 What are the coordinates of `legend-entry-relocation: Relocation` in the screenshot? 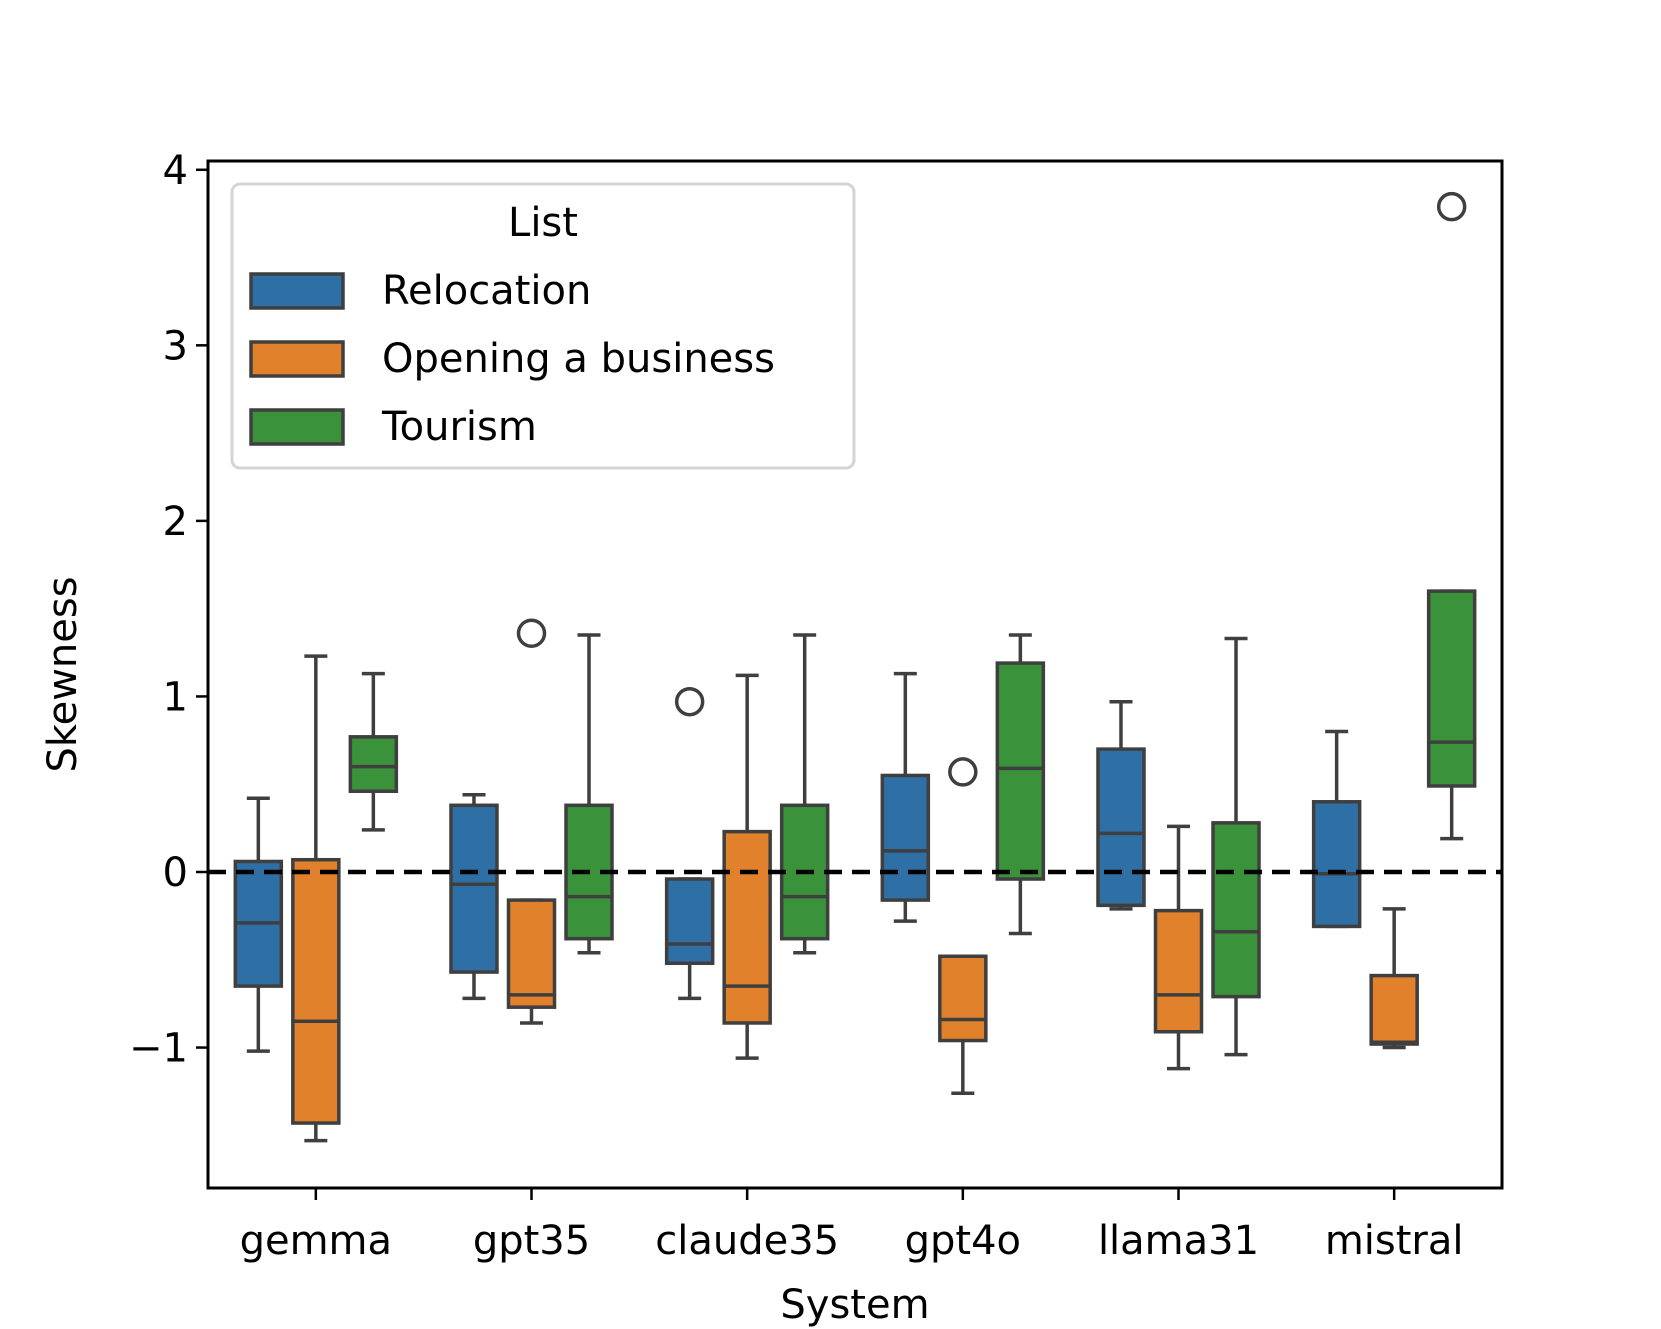 It's located at (420, 291).